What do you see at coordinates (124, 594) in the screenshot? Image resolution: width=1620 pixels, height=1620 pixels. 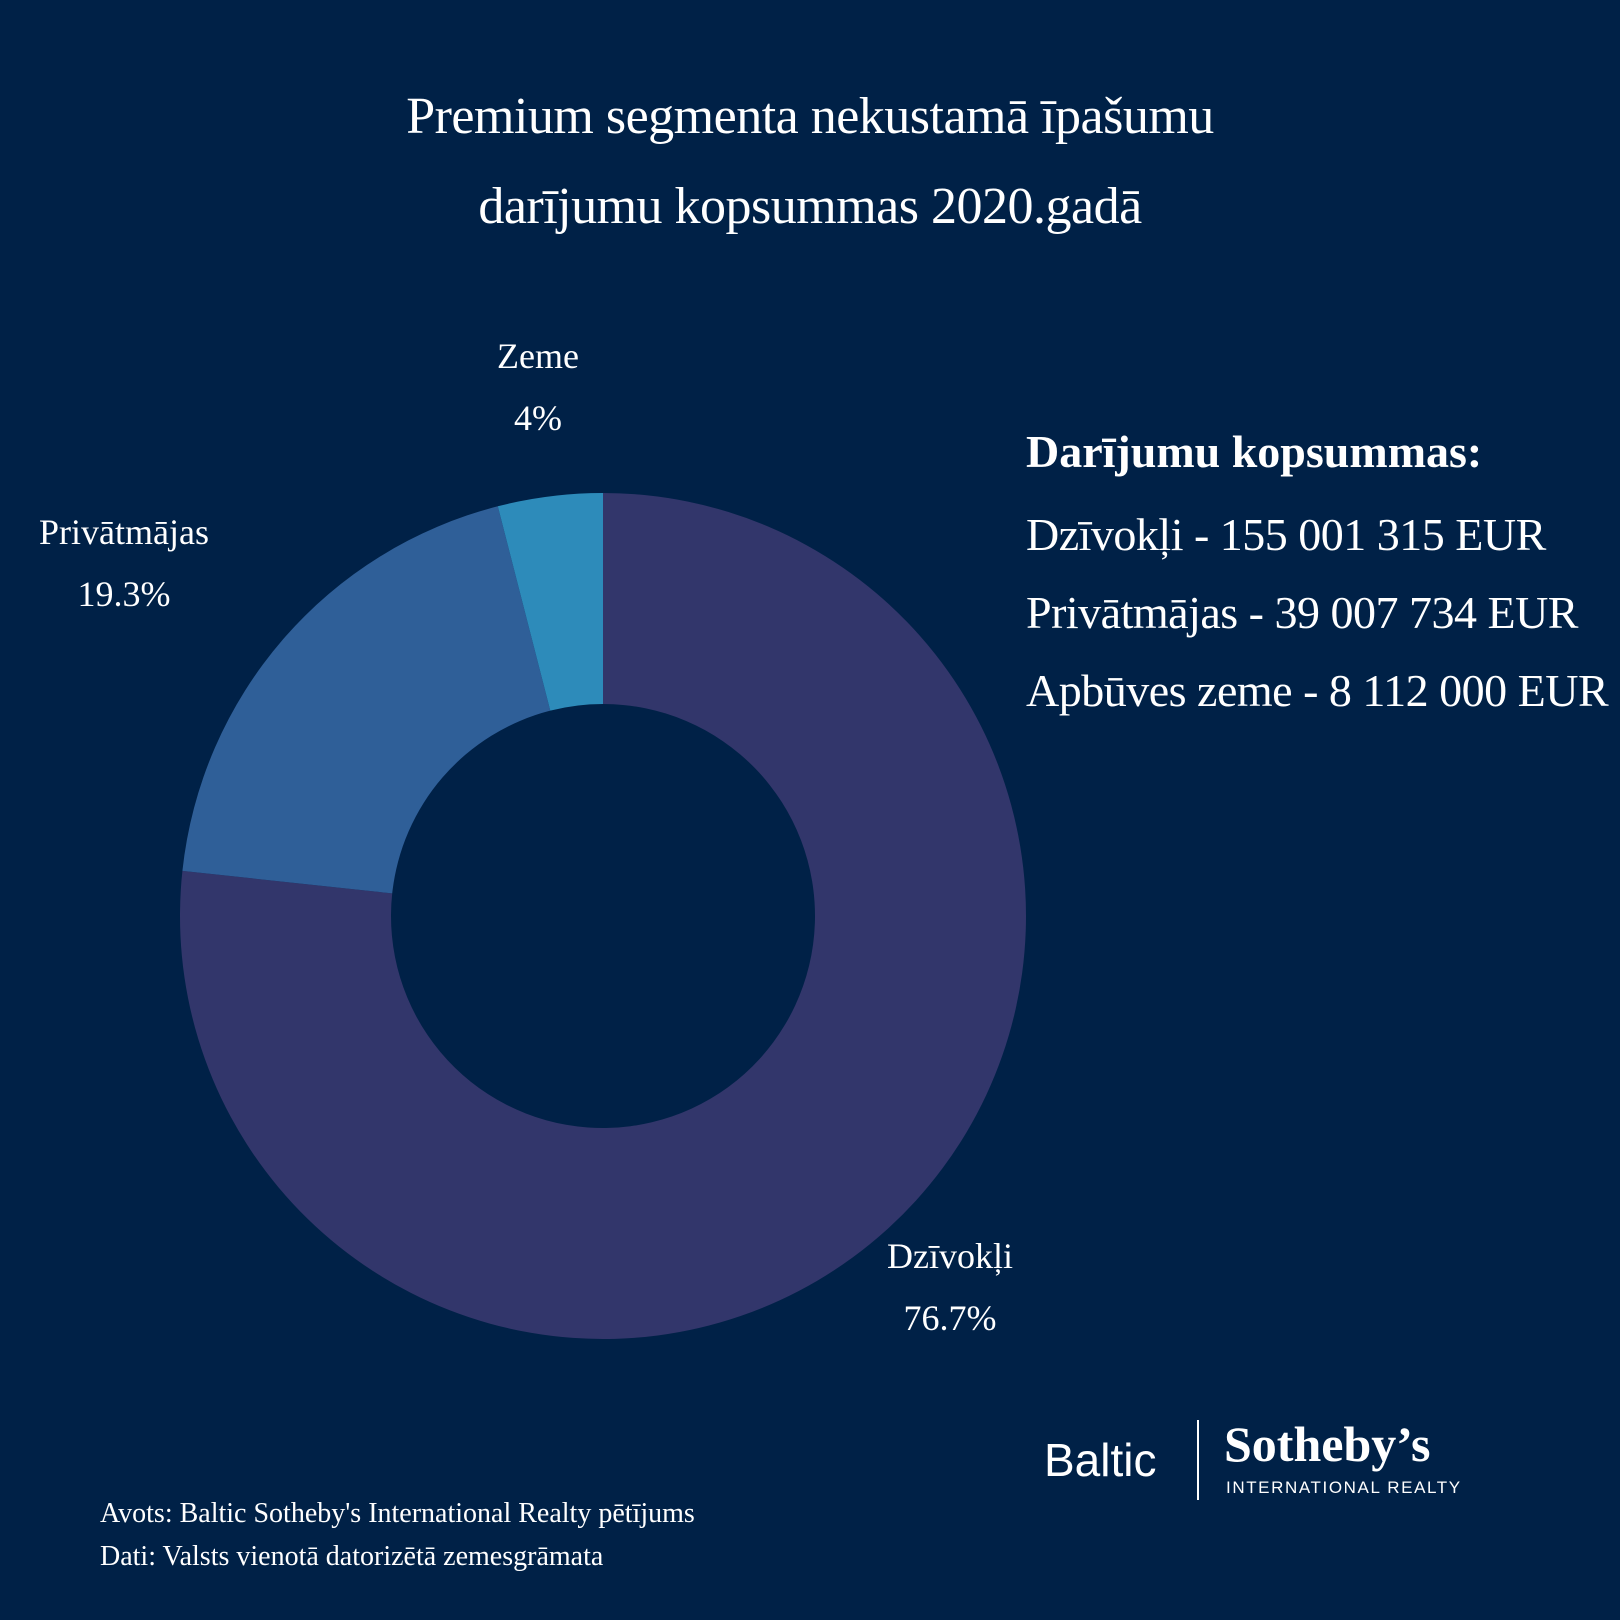 I see `slice-label-value-2: 19.3%` at bounding box center [124, 594].